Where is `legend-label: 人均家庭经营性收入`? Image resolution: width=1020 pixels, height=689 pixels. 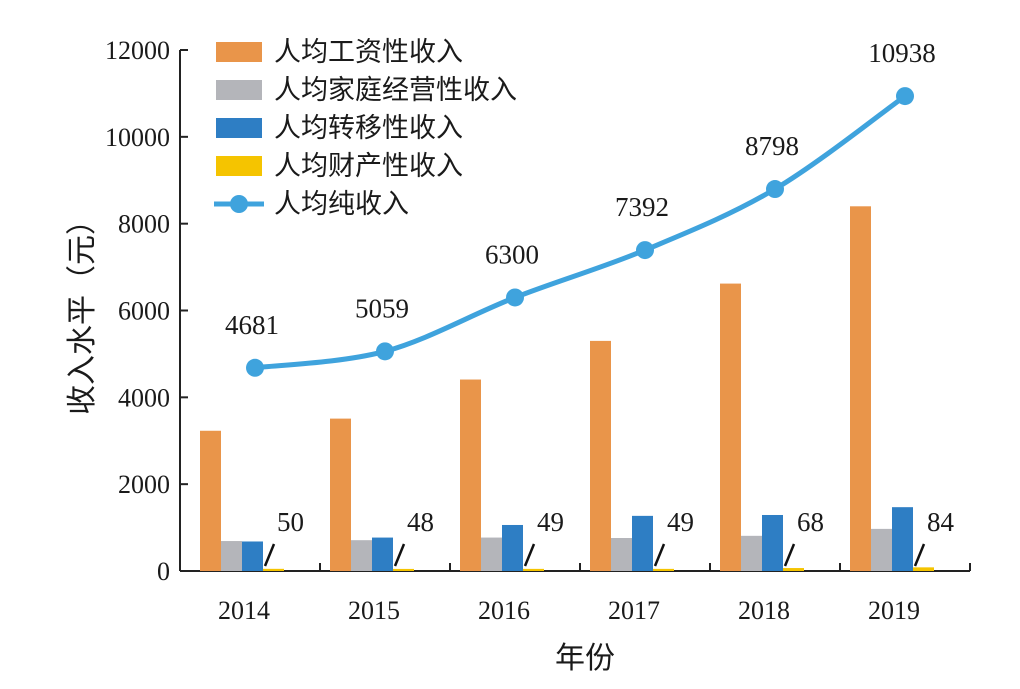 legend-label: 人均家庭经营性收入 is located at coordinates (395, 90).